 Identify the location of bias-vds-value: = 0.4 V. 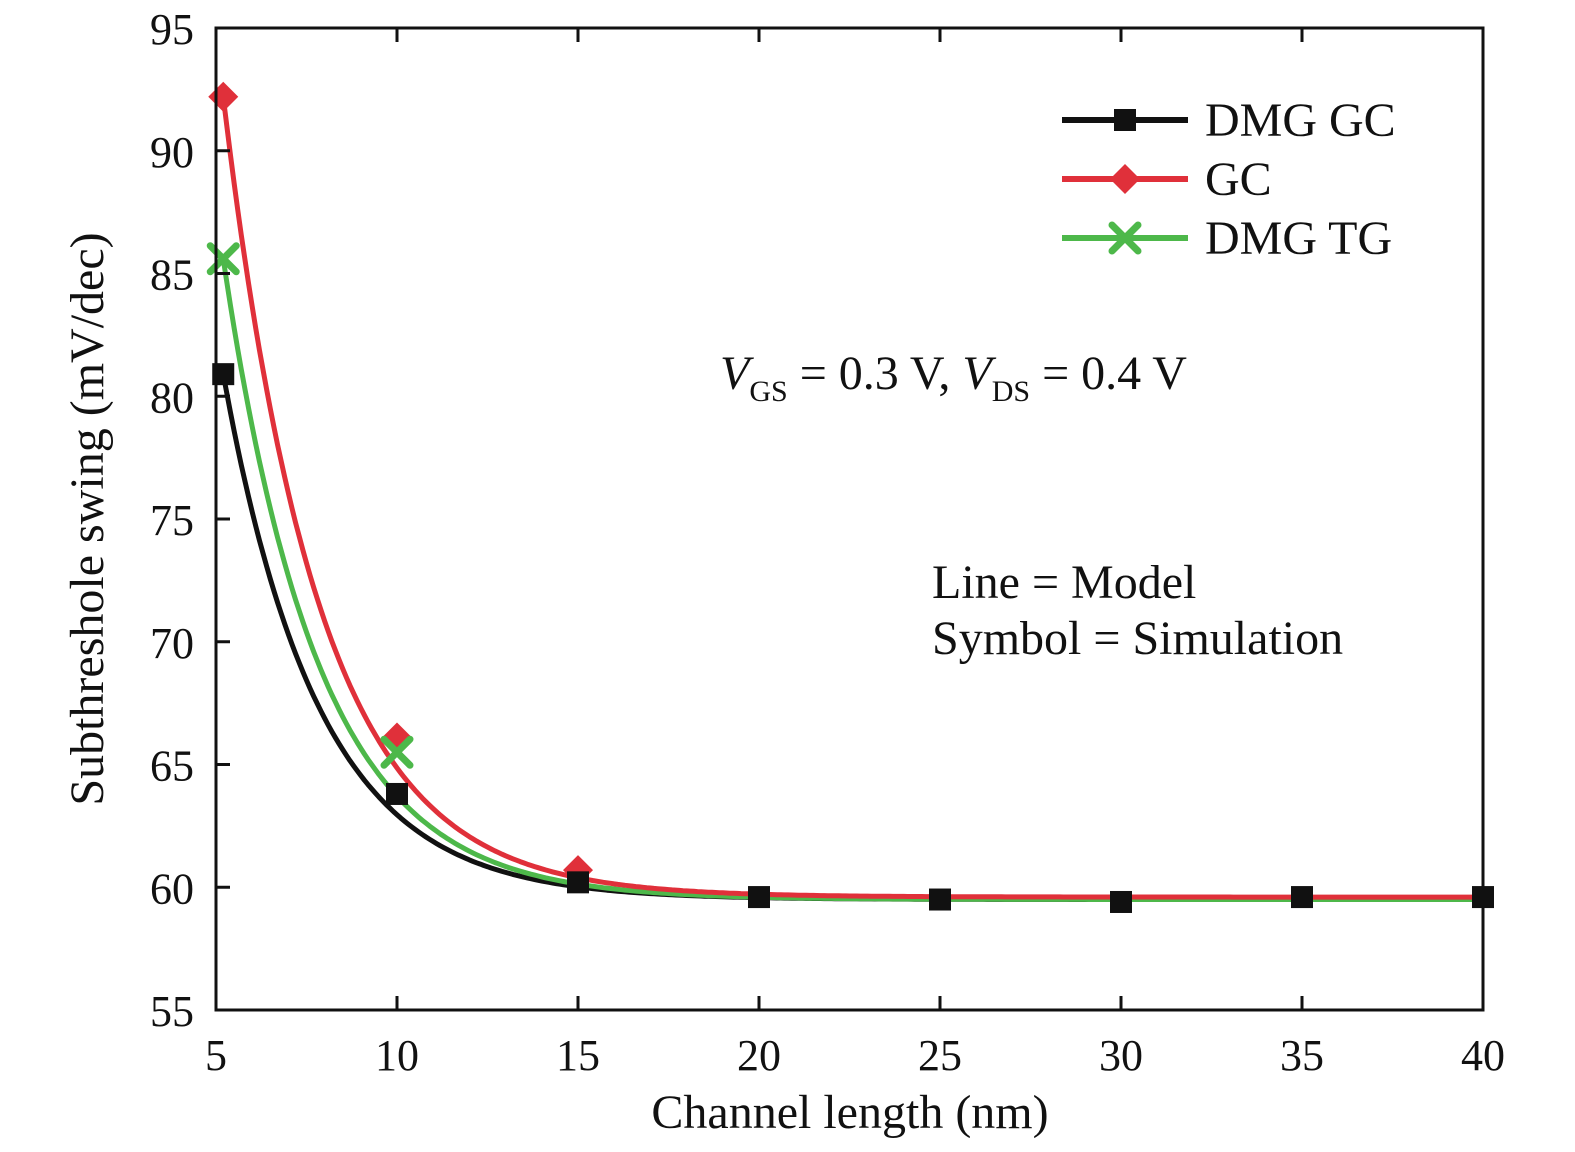
(1108, 373).